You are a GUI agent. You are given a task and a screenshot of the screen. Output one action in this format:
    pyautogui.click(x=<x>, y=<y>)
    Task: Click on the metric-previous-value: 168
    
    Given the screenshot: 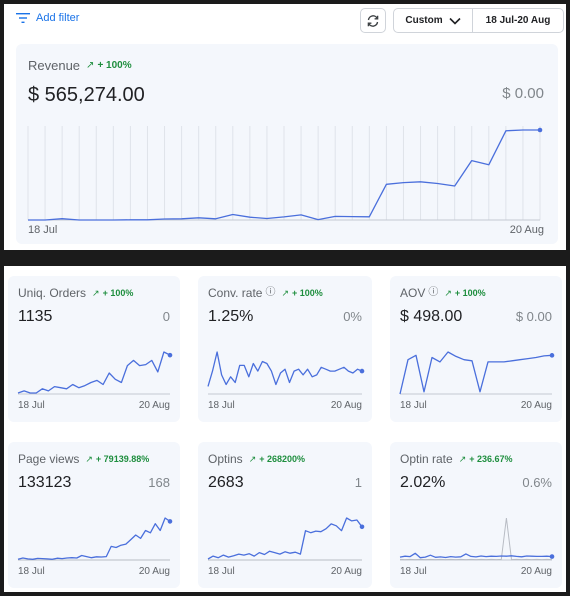 What is the action you would take?
    pyautogui.click(x=159, y=482)
    